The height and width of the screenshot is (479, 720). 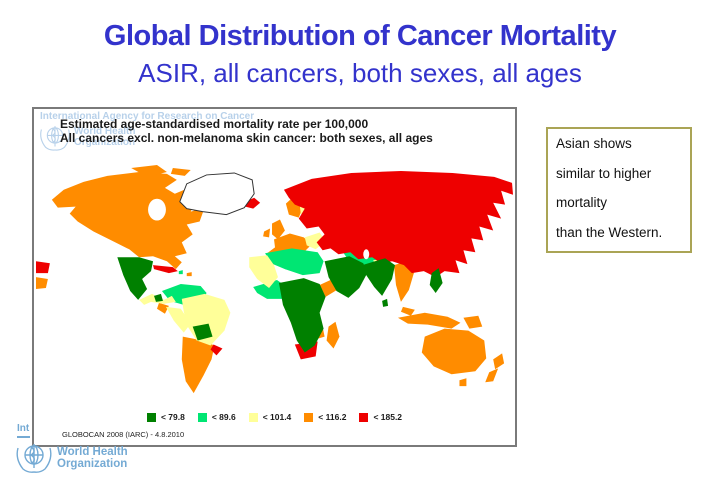 I want to click on footer-partial-underline, so click(x=23, y=437).